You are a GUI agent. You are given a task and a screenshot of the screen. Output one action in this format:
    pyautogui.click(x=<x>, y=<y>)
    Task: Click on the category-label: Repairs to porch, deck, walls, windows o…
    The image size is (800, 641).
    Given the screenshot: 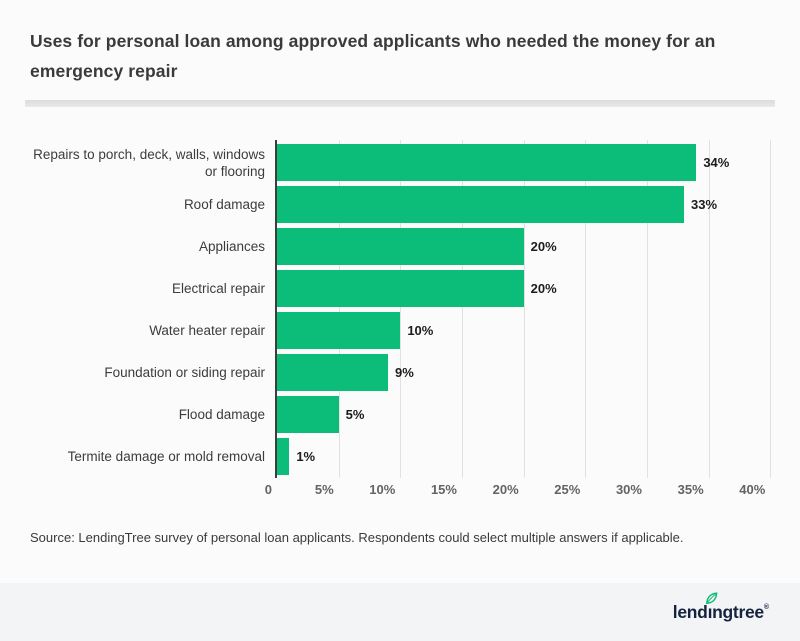 What is the action you would take?
    pyautogui.click(x=149, y=162)
    